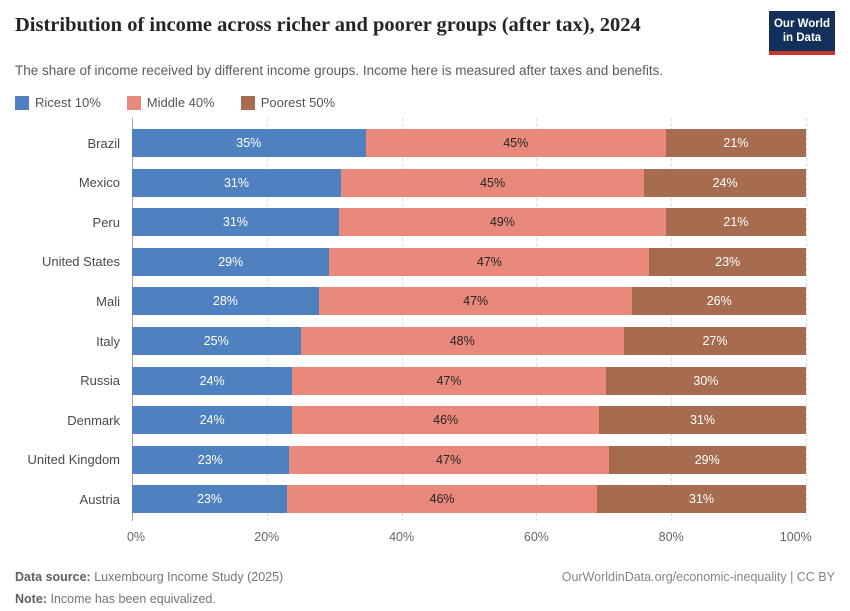 Image resolution: width=850 pixels, height=611 pixels. Describe the element at coordinates (106, 222) in the screenshot. I see `country-label: Peru` at that location.